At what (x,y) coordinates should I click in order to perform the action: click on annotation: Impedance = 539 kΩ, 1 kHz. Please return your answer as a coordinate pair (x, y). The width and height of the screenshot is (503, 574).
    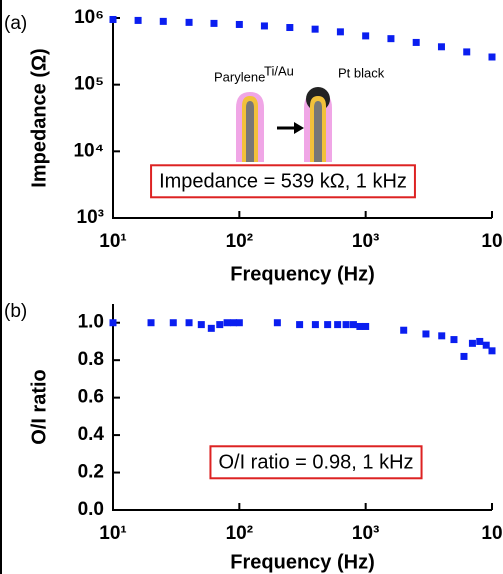
    Looking at the image, I should click on (283, 181).